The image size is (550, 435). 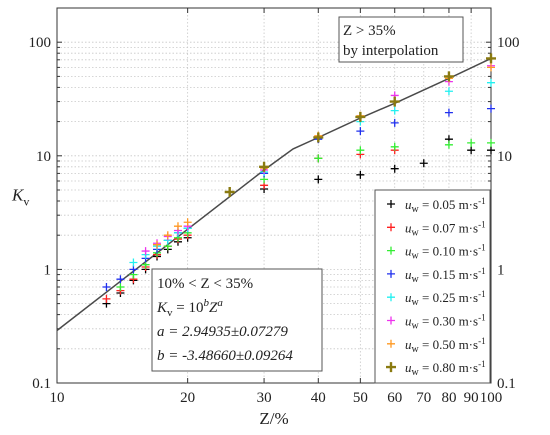 I want to click on legend-label-rest: = 0.25 m·s, so click(x=448, y=297).